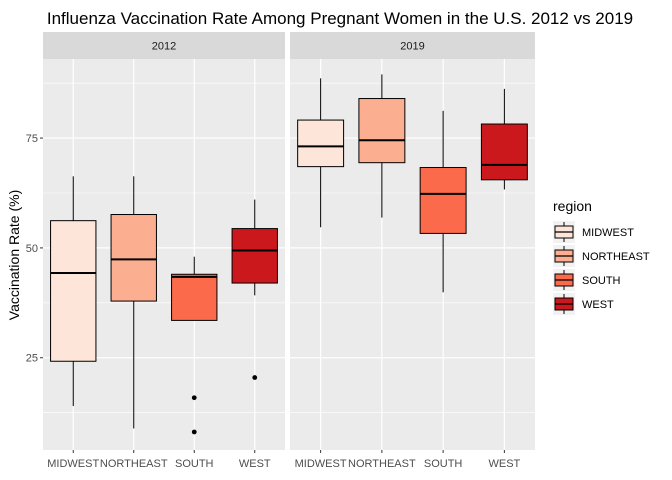 The height and width of the screenshot is (480, 672). I want to click on strip-2012, so click(164, 45).